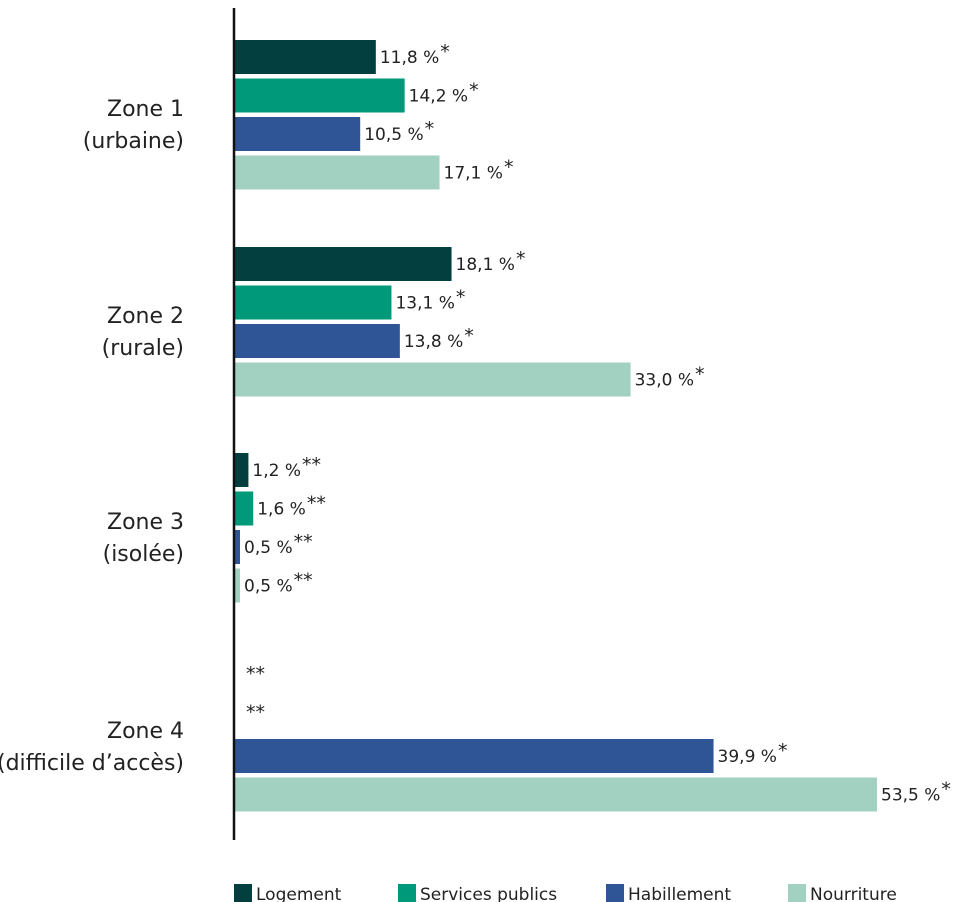 This screenshot has width=959, height=902. What do you see at coordinates (143, 554) in the screenshot?
I see `category-label: (isolée)` at bounding box center [143, 554].